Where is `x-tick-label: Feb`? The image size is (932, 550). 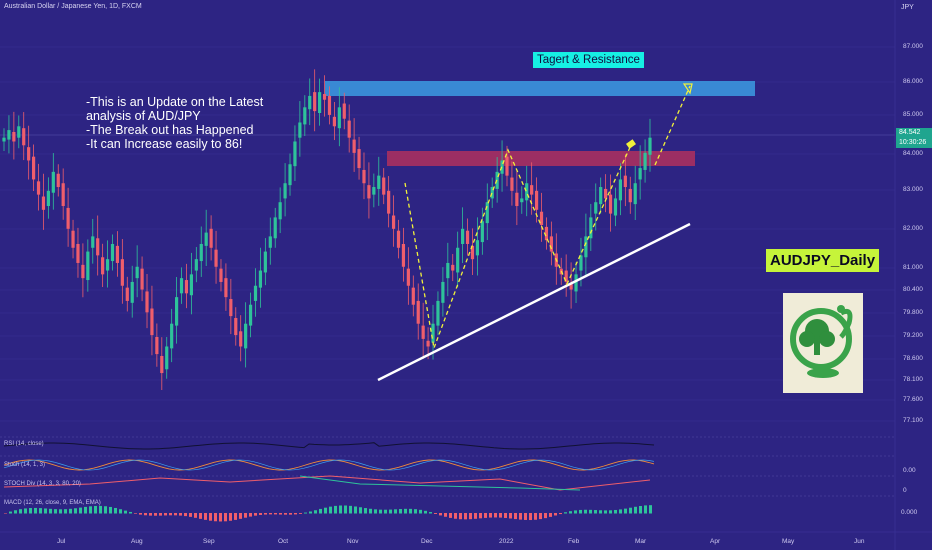
x-tick-label: Feb is located at coordinates (574, 541).